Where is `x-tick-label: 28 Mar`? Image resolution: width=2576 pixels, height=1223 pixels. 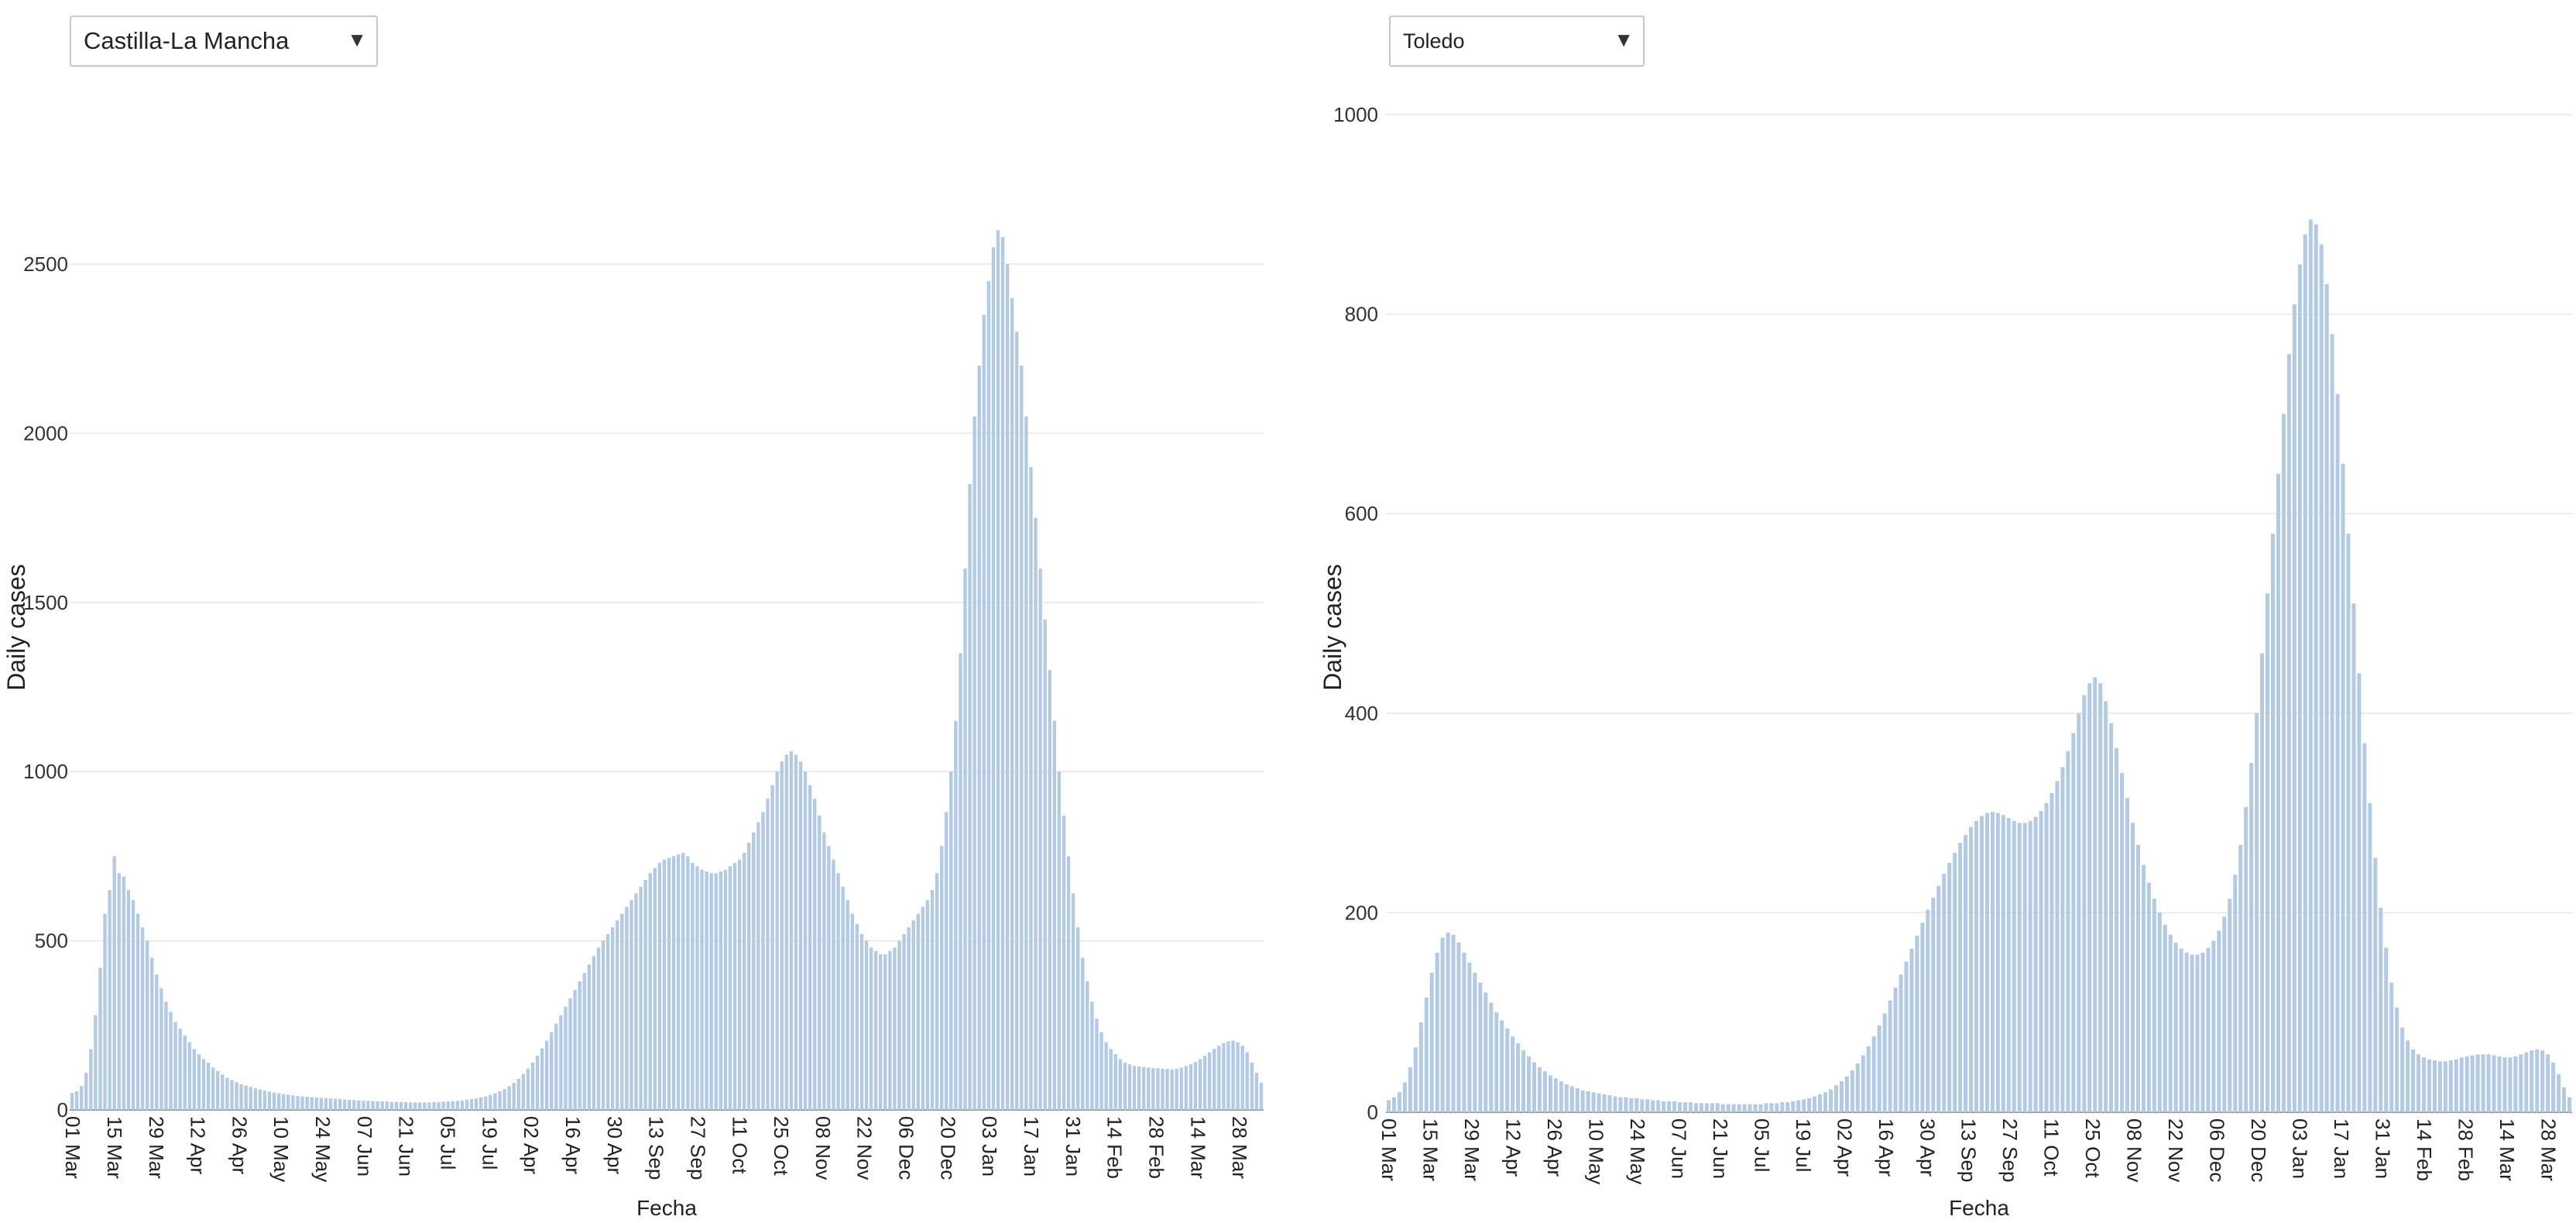 x-tick-label: 28 Mar is located at coordinates (1239, 1147).